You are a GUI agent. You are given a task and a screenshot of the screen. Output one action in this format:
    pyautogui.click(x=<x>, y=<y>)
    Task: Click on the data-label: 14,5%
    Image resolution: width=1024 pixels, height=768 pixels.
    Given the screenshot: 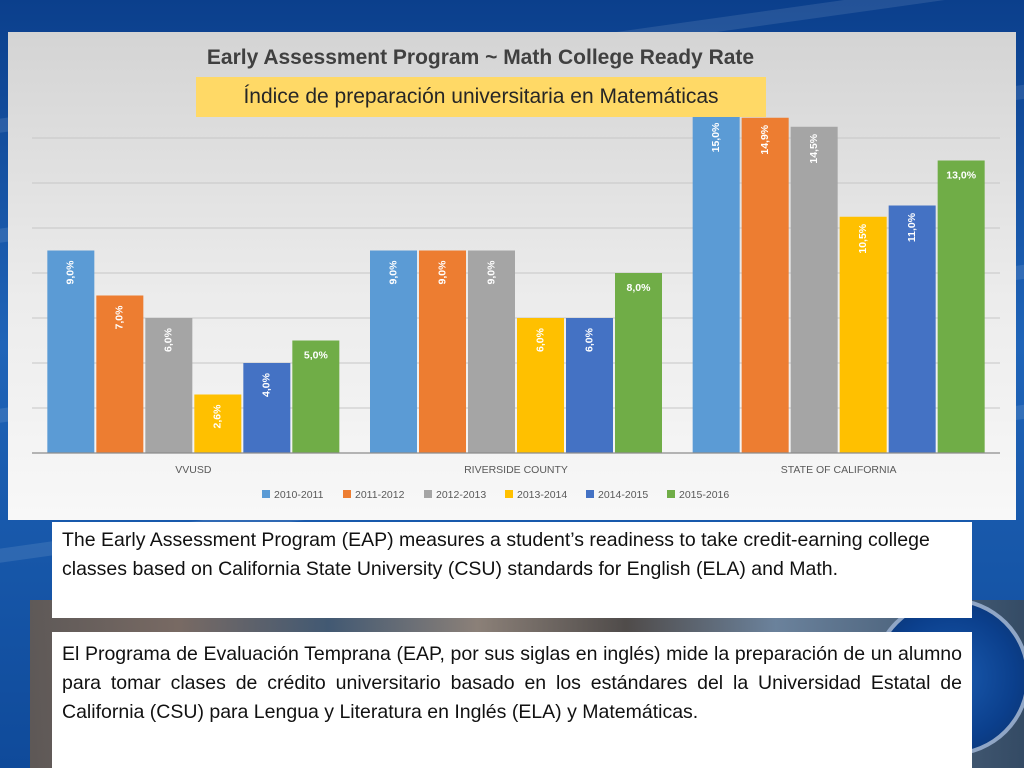 What is the action you would take?
    pyautogui.click(x=814, y=148)
    